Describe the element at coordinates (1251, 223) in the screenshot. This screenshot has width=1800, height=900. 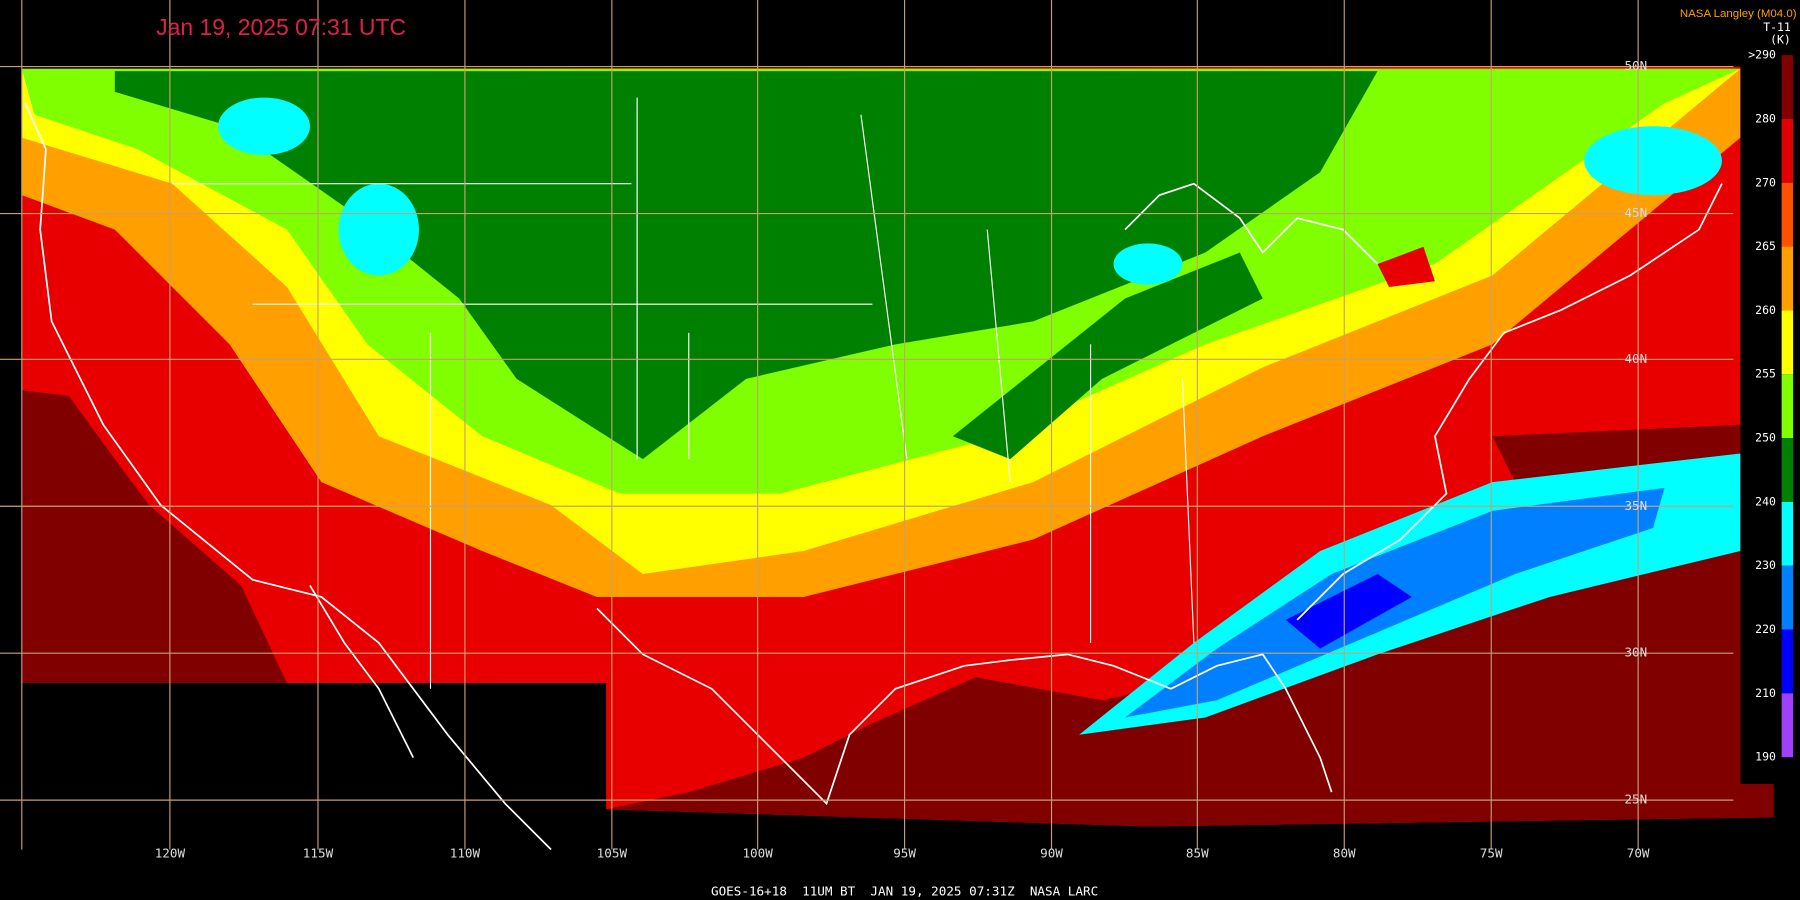
I see `great-lakes` at that location.